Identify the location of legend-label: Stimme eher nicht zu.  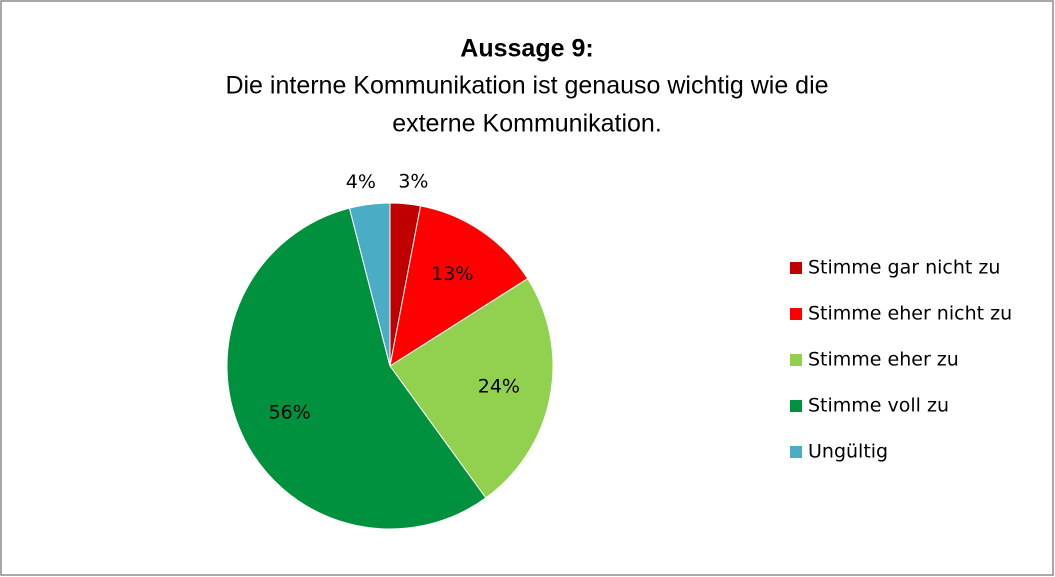
(910, 314).